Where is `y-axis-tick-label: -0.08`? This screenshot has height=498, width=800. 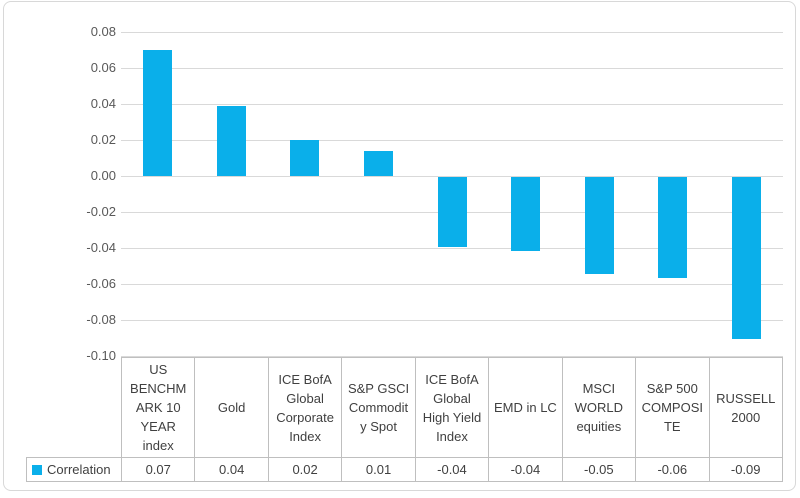
y-axis-tick-label: -0.08 is located at coordinates (101, 319).